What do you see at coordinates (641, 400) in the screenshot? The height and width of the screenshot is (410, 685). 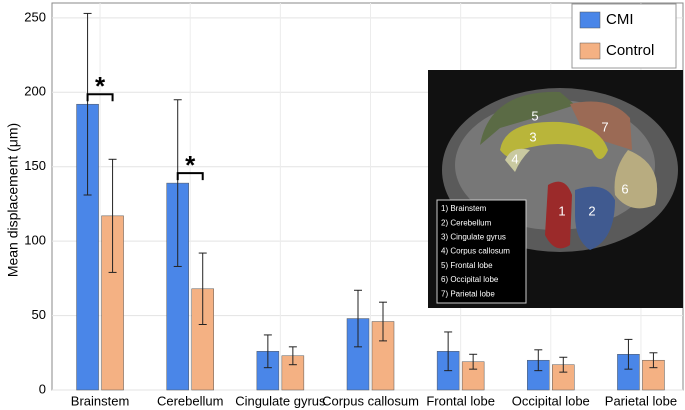 I see `x-tick-label: Parietal lobe` at bounding box center [641, 400].